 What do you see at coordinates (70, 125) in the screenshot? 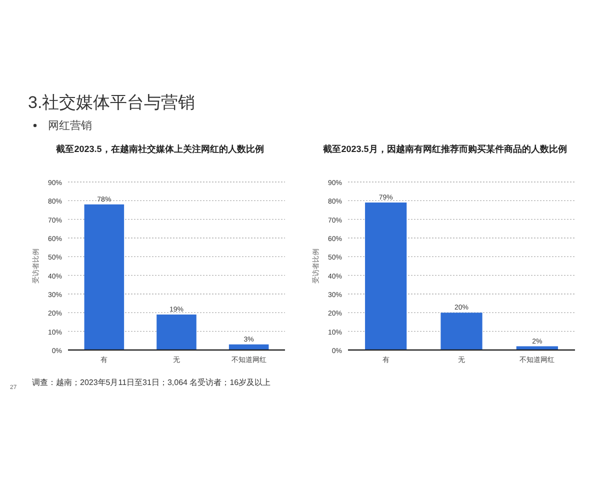
I see `text: 网红营销` at bounding box center [70, 125].